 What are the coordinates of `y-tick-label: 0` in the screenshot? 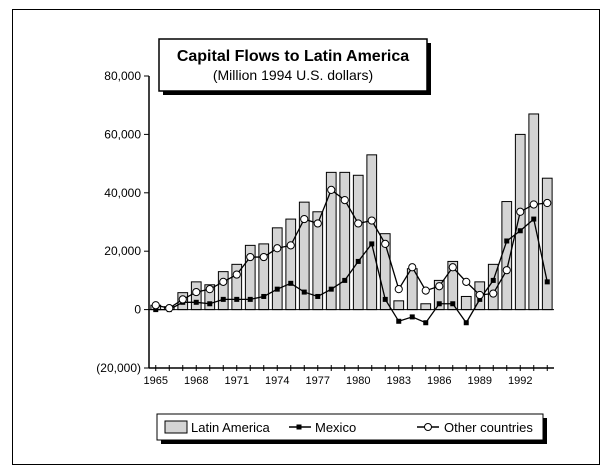 It's located at (137, 310).